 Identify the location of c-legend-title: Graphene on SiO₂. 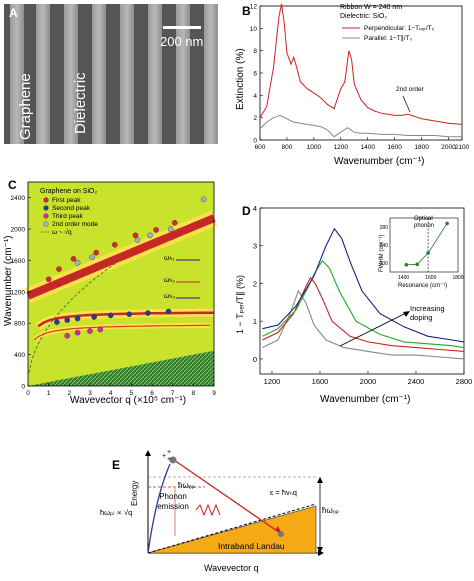
(69, 191).